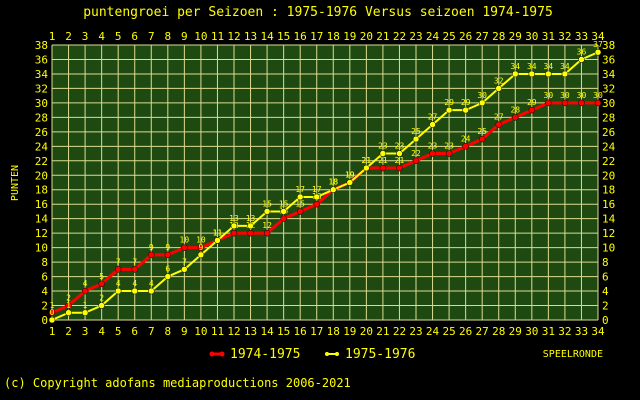 The height and width of the screenshot is (400, 640). Describe the element at coordinates (349, 36) in the screenshot. I see `x-tick-label-top-19: 19` at that location.